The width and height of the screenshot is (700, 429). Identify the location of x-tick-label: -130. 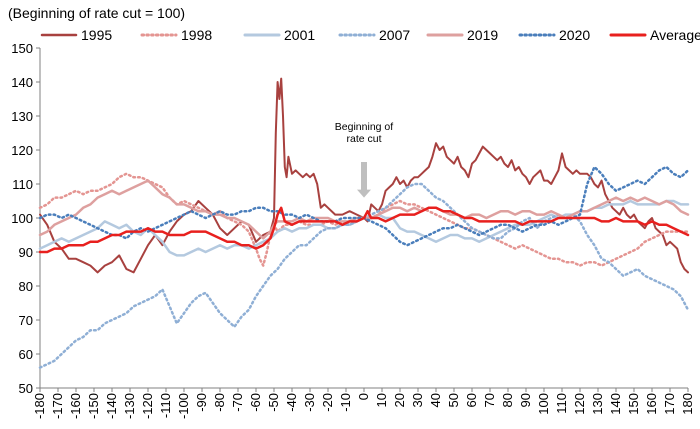
(129, 406).